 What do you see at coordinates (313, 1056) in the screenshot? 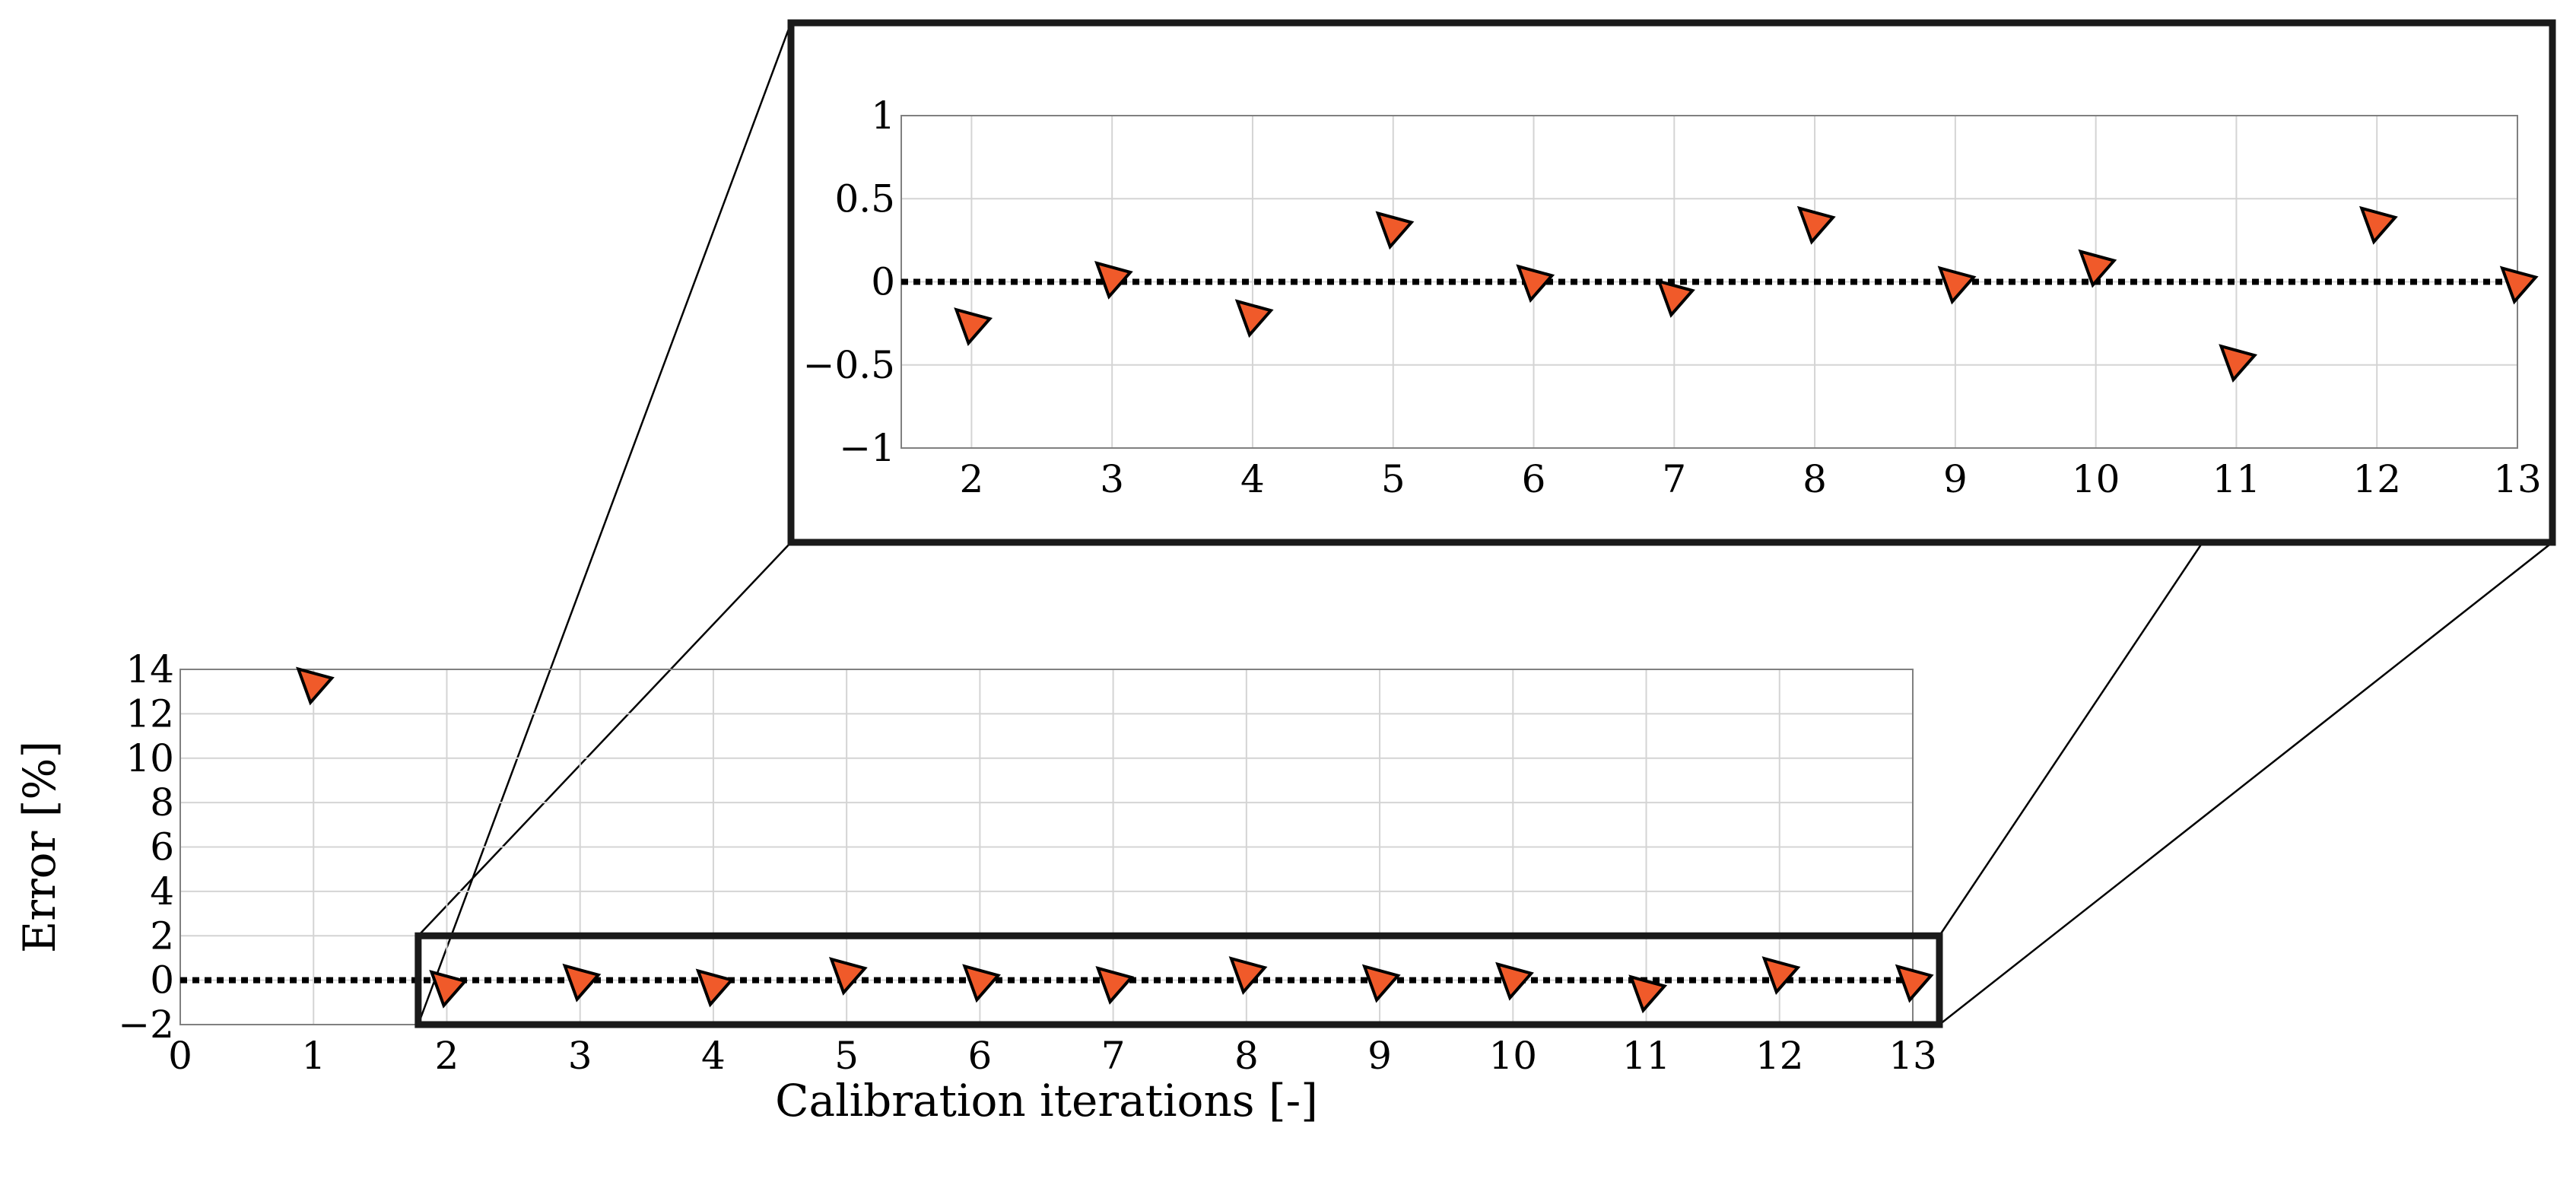
I see `x-tick-label: 1` at bounding box center [313, 1056].